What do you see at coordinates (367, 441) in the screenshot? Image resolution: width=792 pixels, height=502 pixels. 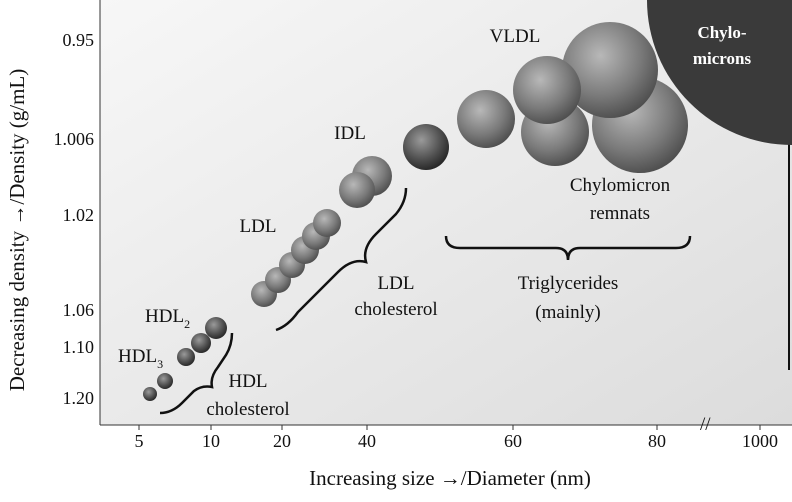 I see `x-tick-label: 40` at bounding box center [367, 441].